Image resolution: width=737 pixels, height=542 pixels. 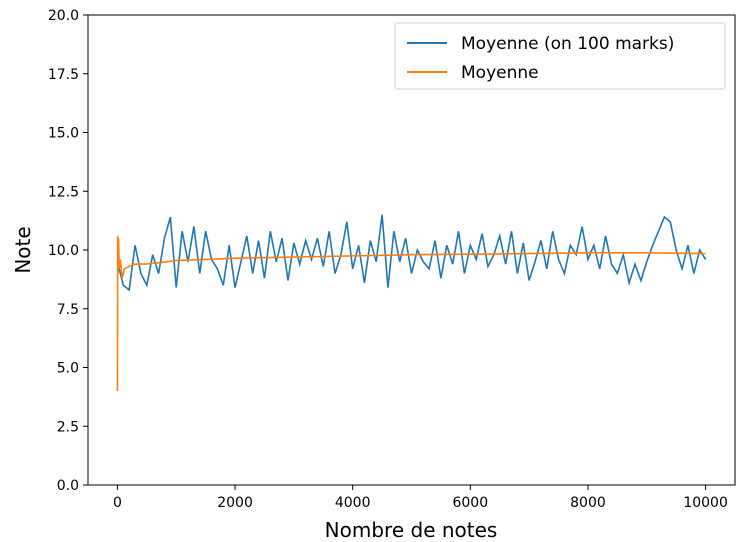 What do you see at coordinates (68, 310) in the screenshot?
I see `y-tick-label: 7.5` at bounding box center [68, 310].